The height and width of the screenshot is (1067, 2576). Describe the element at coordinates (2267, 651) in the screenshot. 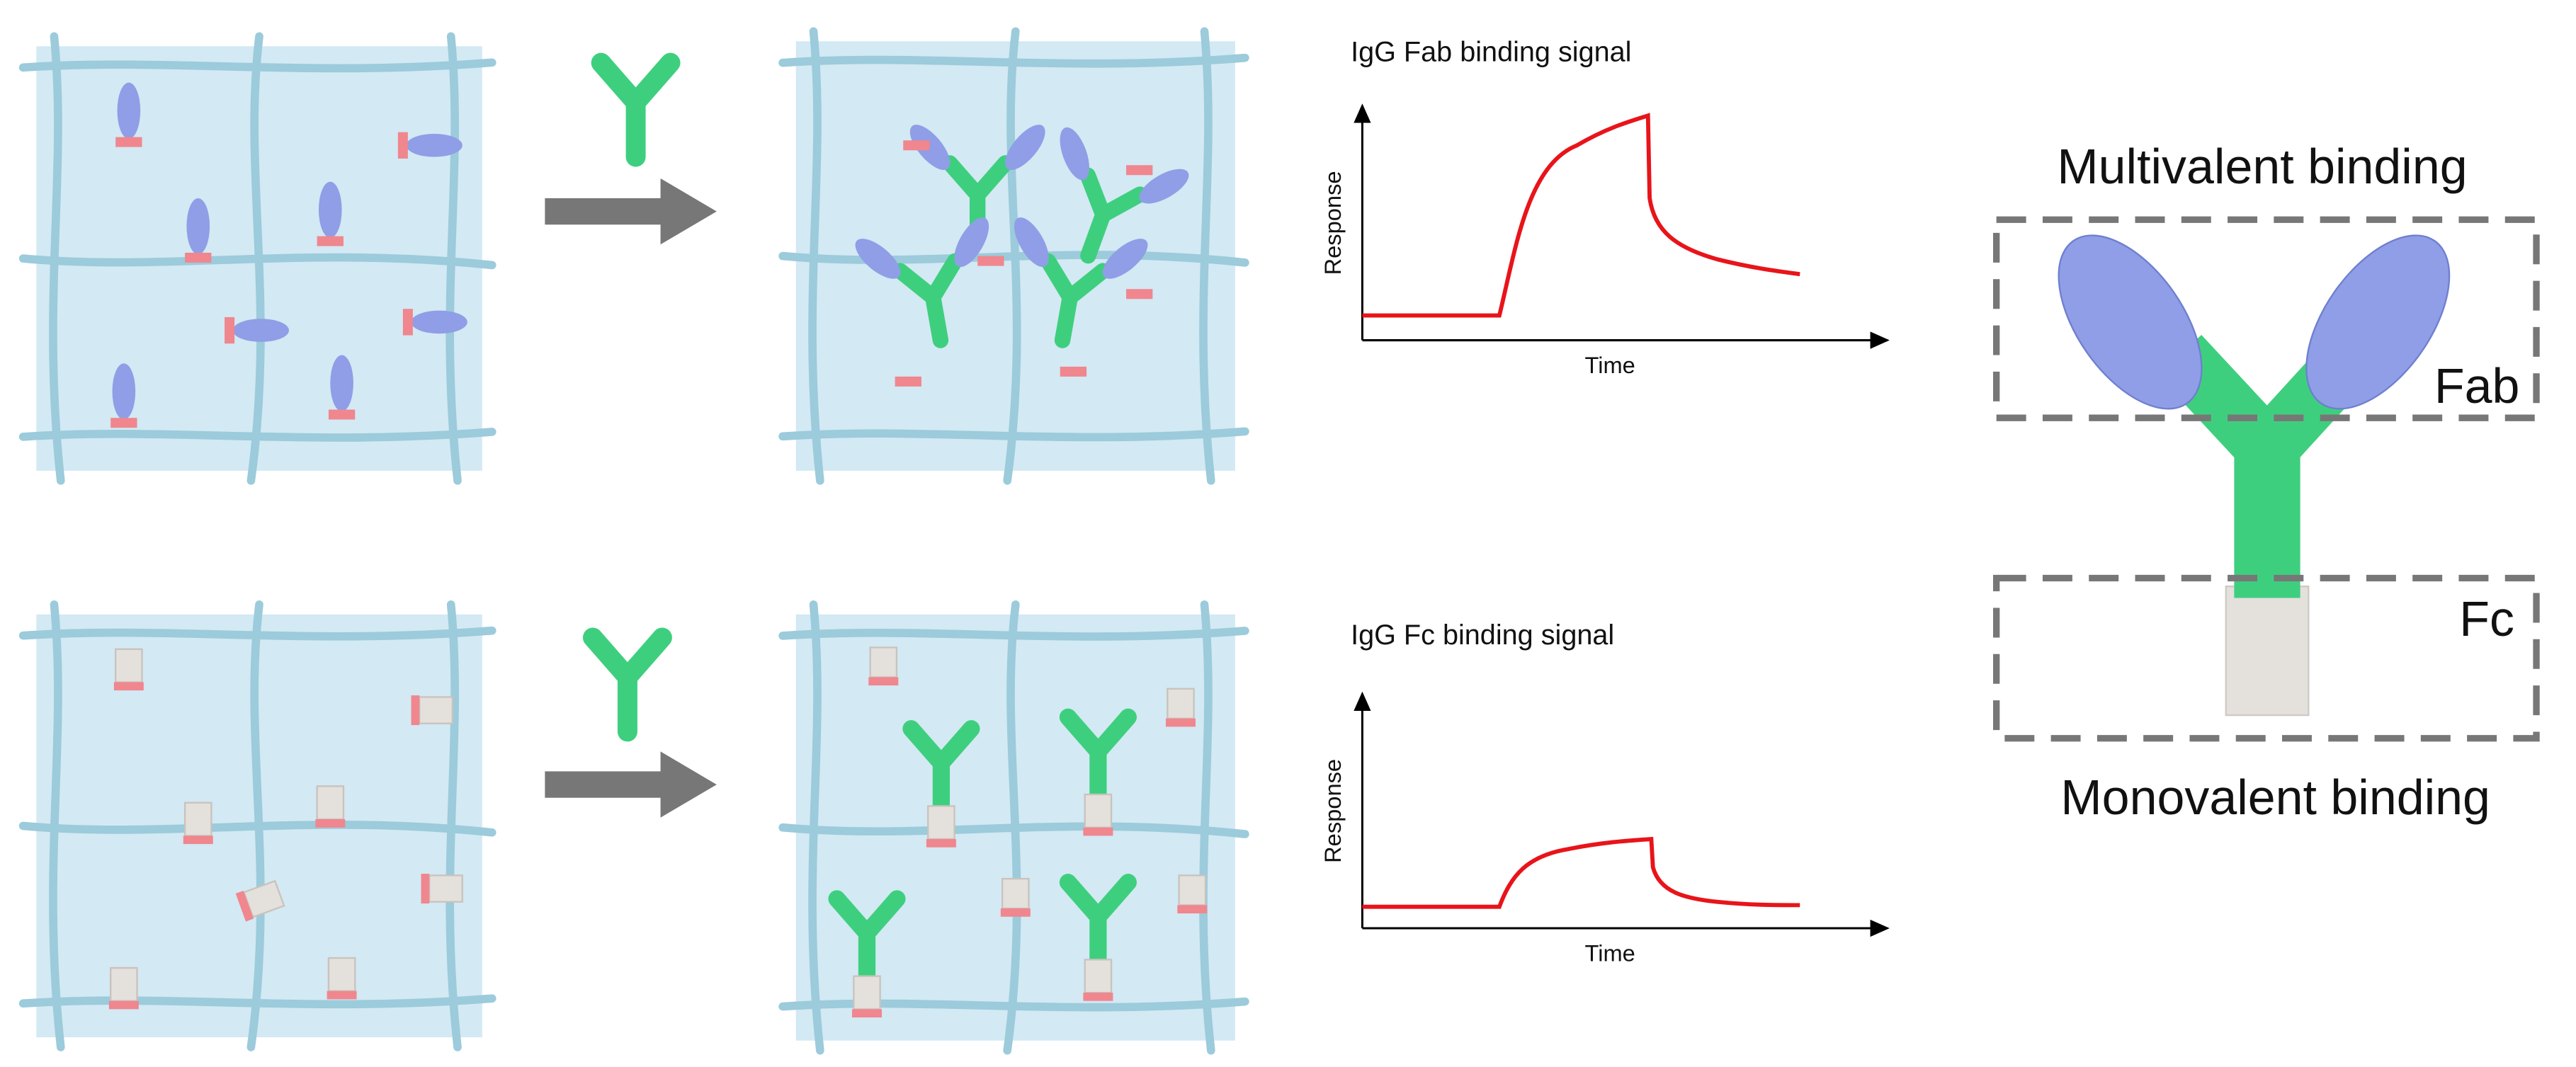

I see `fc-stem` at that location.